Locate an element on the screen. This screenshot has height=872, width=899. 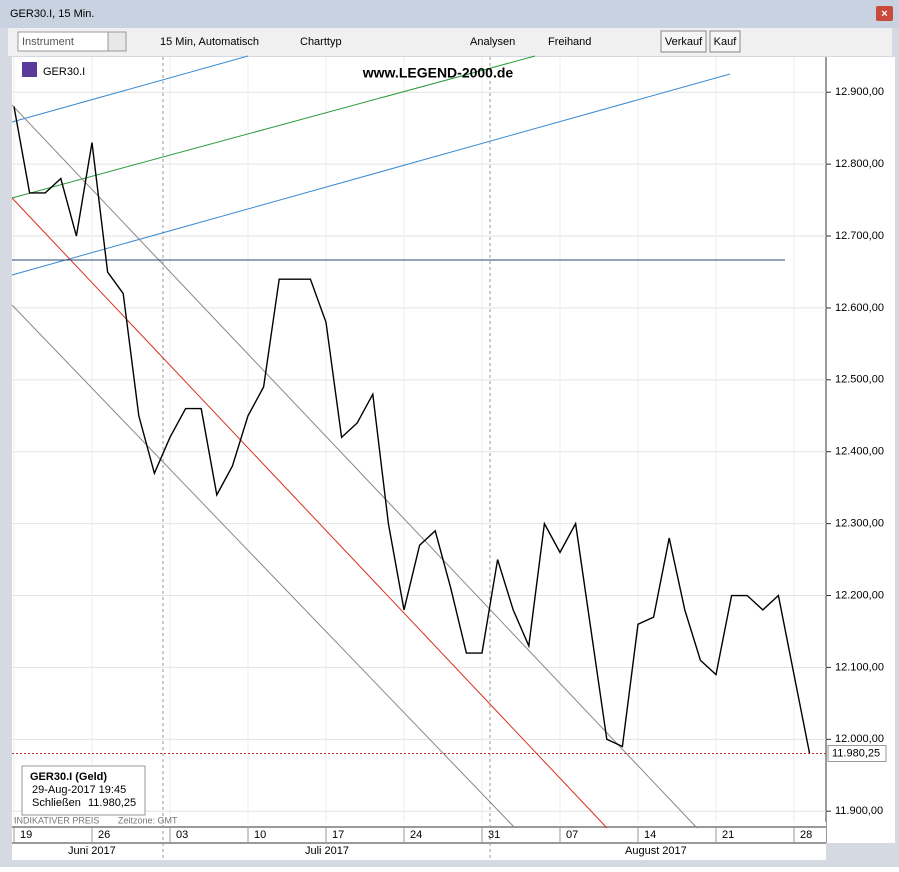
close-button is located at coordinates (884, 13).